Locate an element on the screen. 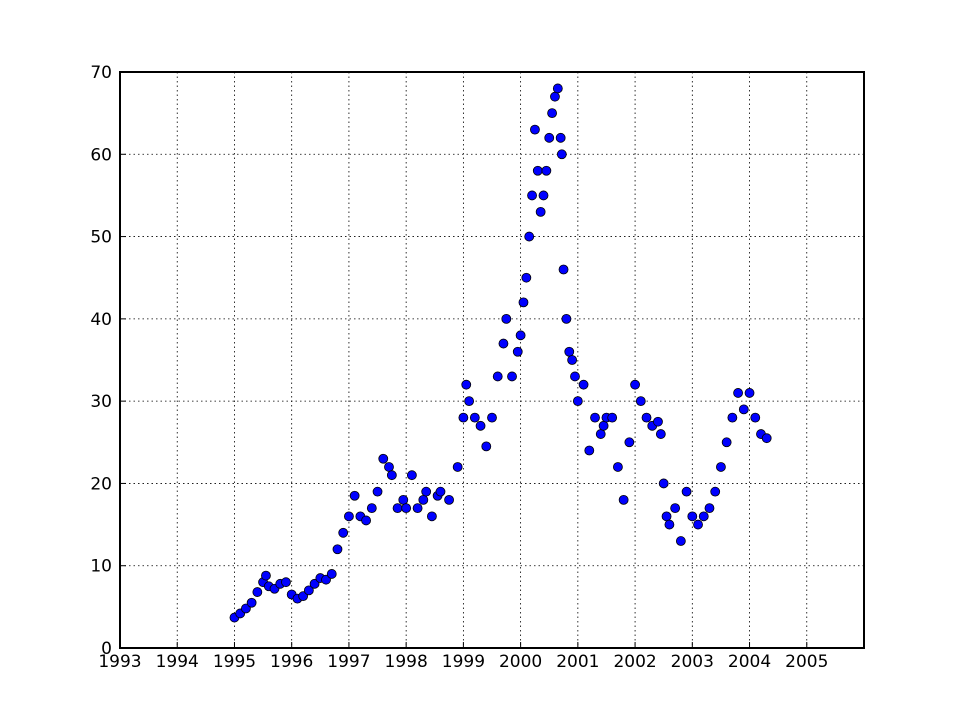  x-tick-label: 1994 is located at coordinates (177, 662).